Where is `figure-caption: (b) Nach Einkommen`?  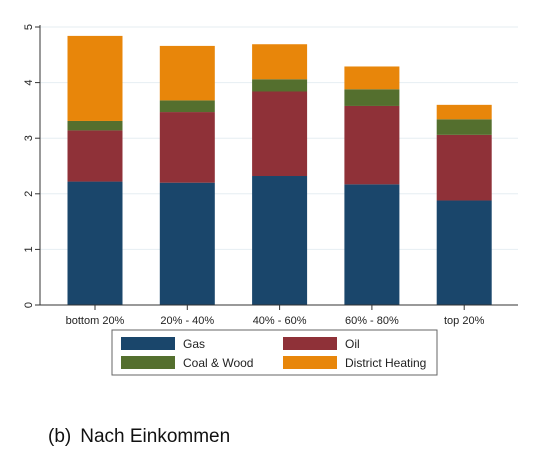 figure-caption: (b) Nach Einkommen is located at coordinates (139, 437).